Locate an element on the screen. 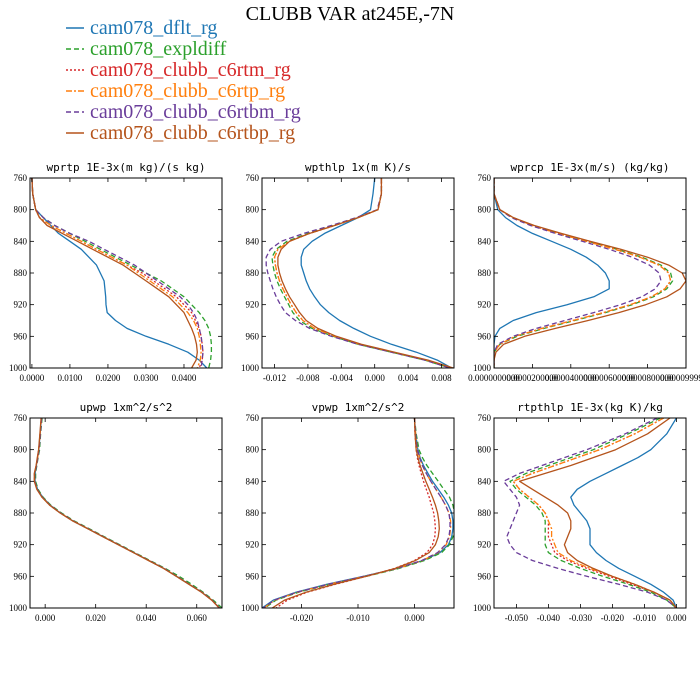 The image size is (700, 700). figure-title: CLUBB VAR at245E,-7N is located at coordinates (350, 14).